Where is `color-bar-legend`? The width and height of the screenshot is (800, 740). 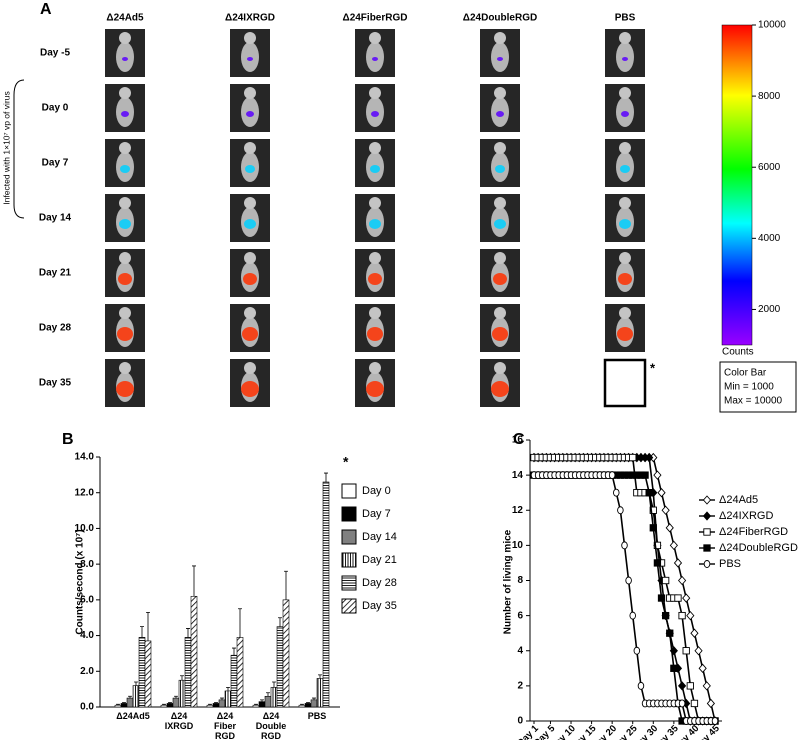 color-bar-legend is located at coordinates (758, 387).